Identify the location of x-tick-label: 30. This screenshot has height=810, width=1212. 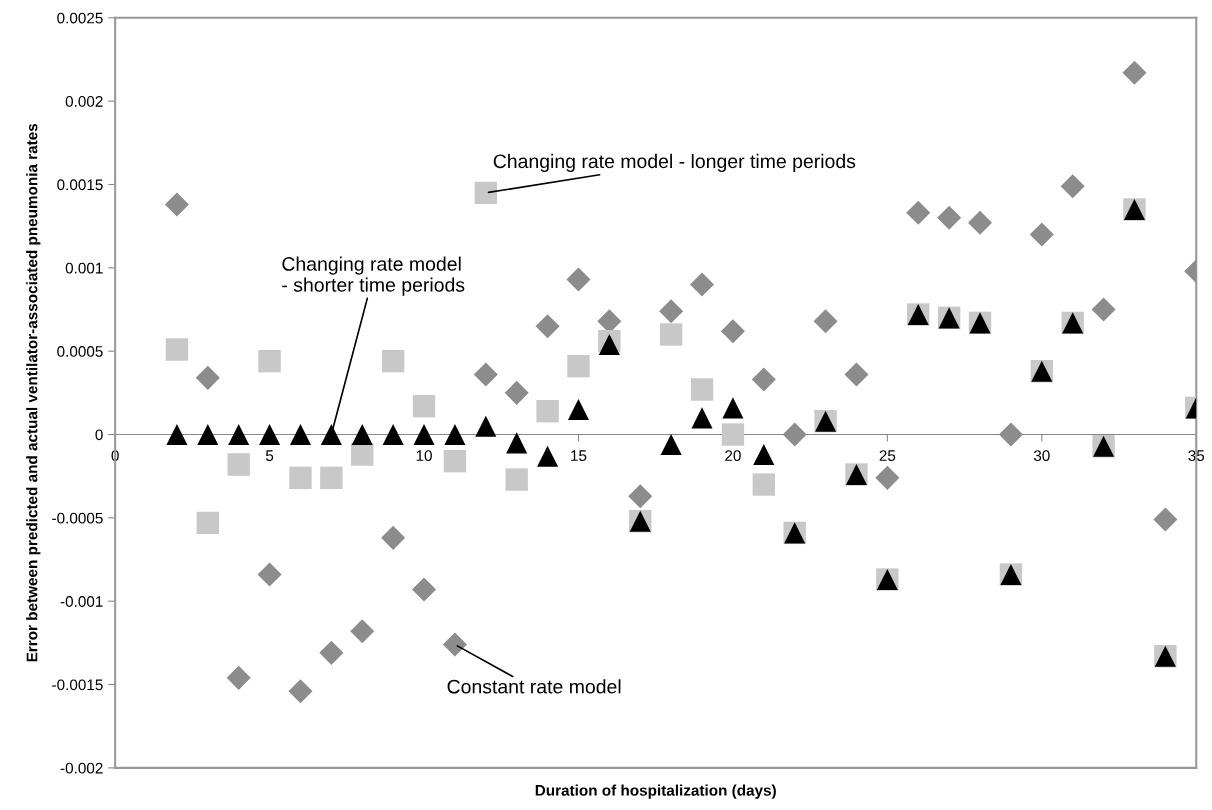
(1041, 456).